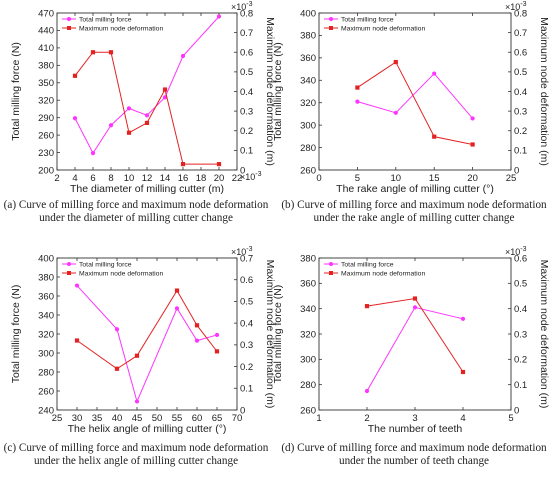 This screenshot has width=550, height=487. What do you see at coordinates (197, 418) in the screenshot?
I see `x-tick-label-c: 60` at bounding box center [197, 418].